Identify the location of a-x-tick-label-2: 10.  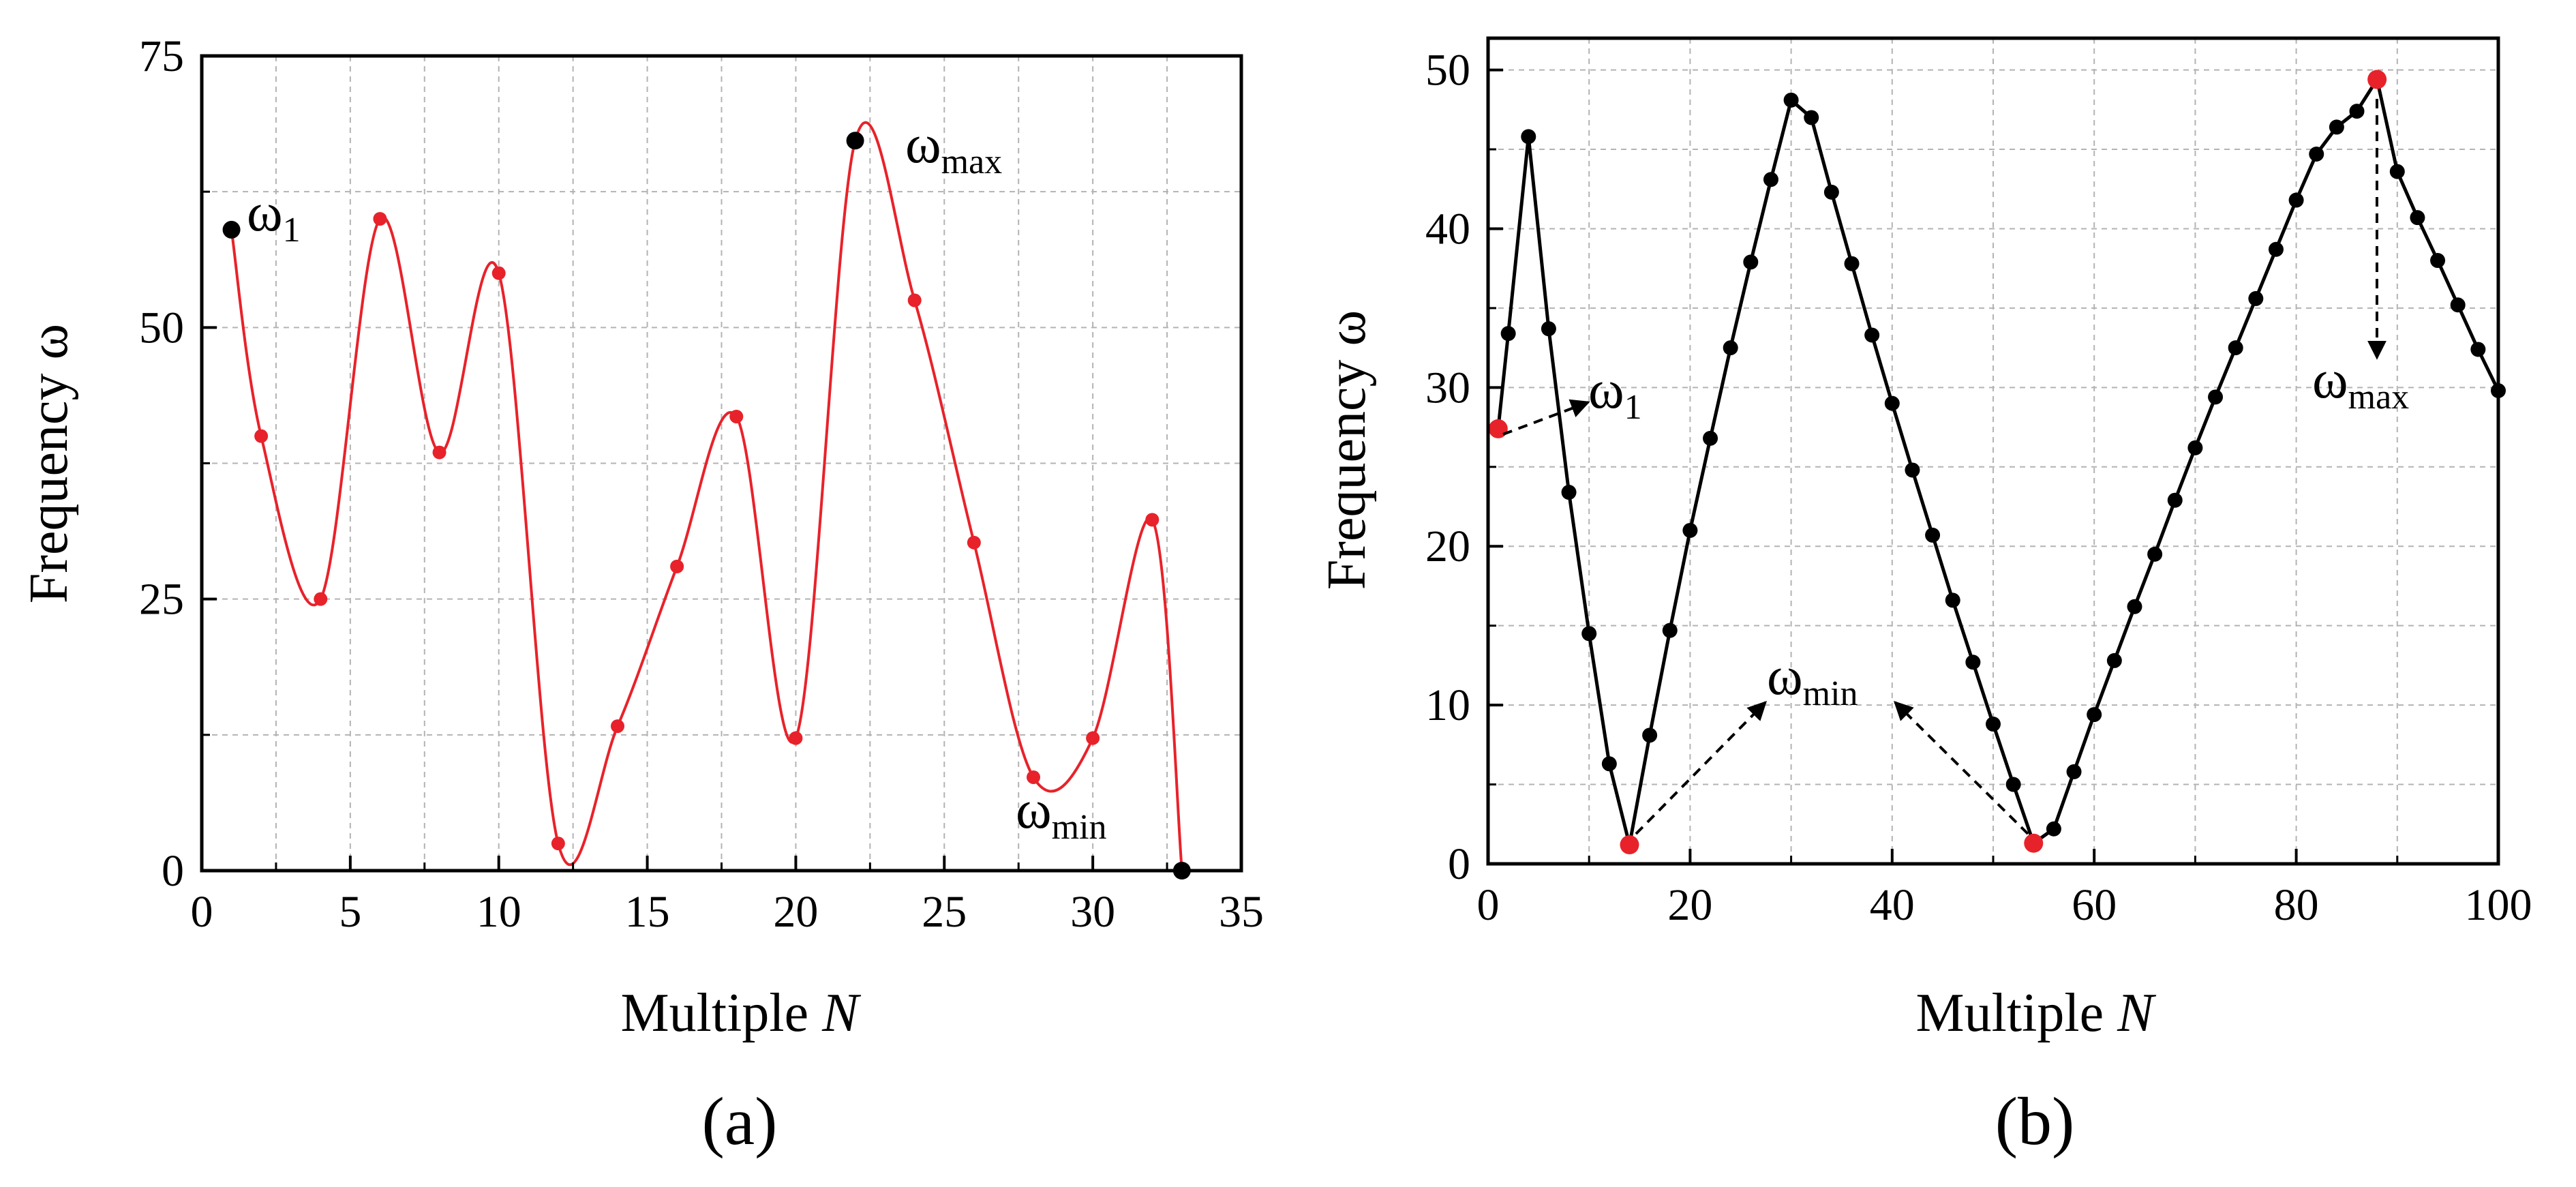
(498, 912).